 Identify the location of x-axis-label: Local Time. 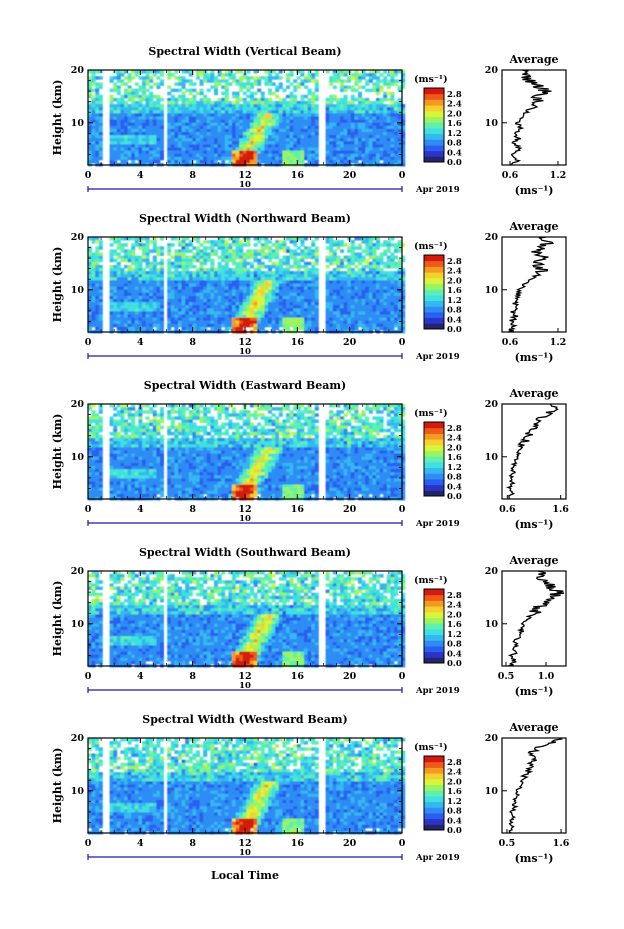
(245, 875).